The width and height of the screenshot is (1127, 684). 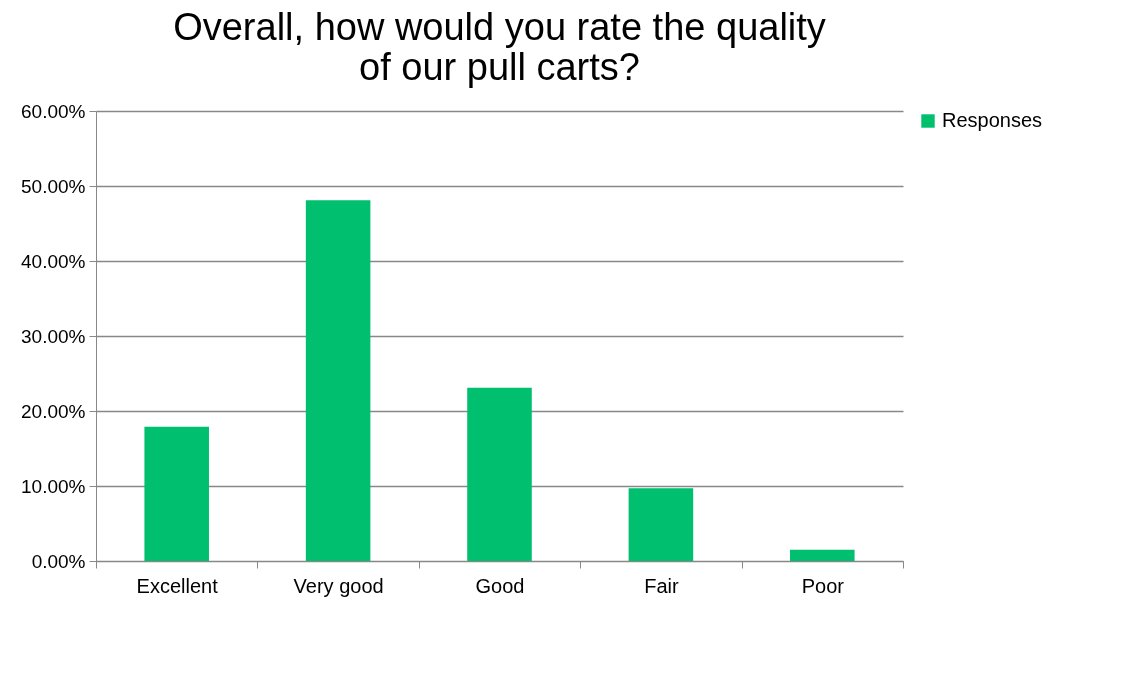 I want to click on y-tick-label: 40.00%, so click(x=53, y=261).